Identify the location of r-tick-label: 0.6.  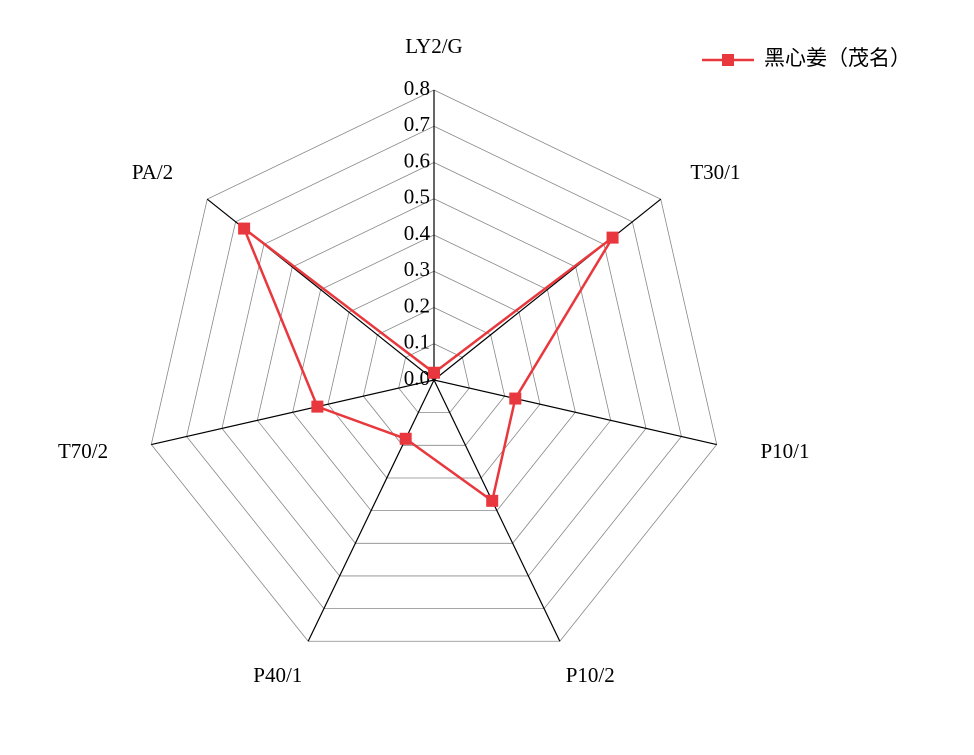
(417, 160).